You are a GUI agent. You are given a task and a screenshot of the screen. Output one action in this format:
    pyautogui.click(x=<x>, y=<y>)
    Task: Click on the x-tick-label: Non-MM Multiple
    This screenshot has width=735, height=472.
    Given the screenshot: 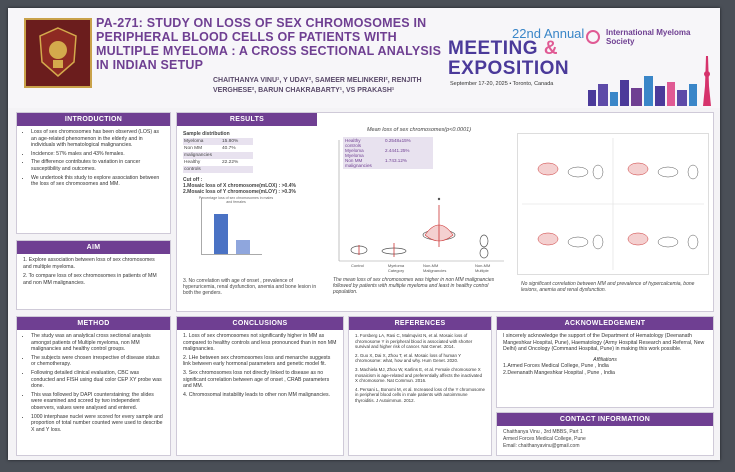 What is the action you would take?
    pyautogui.click(x=483, y=268)
    